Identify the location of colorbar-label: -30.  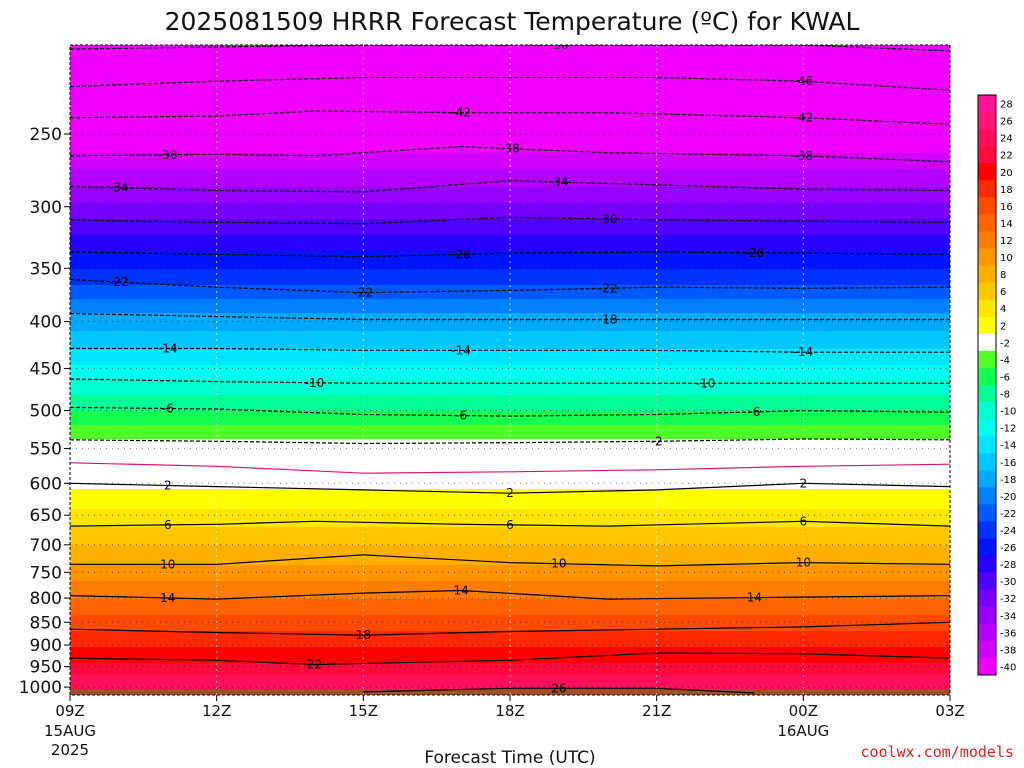
(1008, 582).